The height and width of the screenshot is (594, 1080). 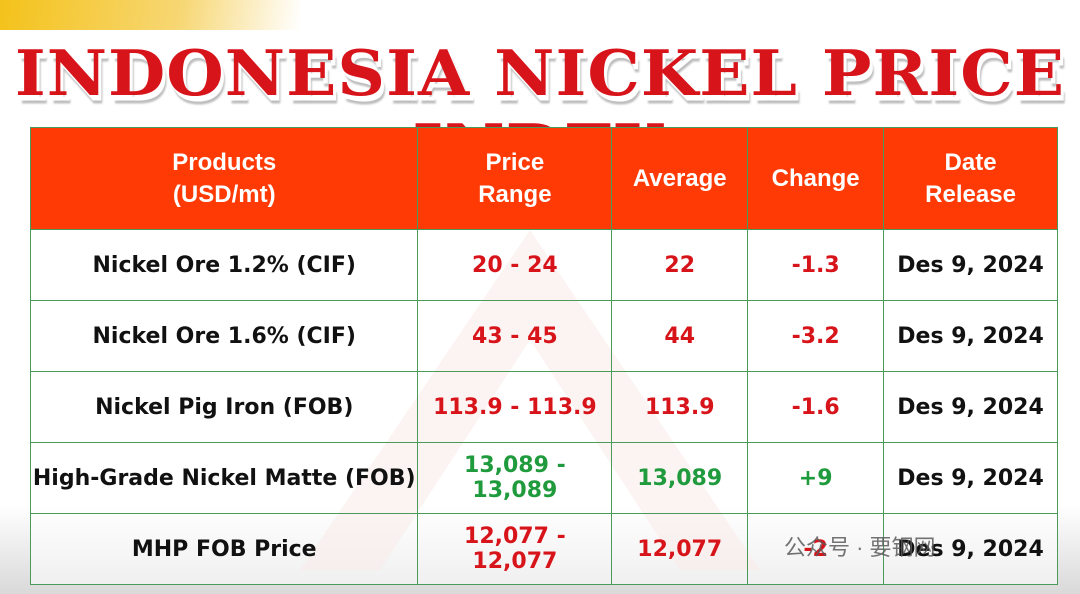 What do you see at coordinates (816, 336) in the screenshot?
I see `table-cell: -3.2` at bounding box center [816, 336].